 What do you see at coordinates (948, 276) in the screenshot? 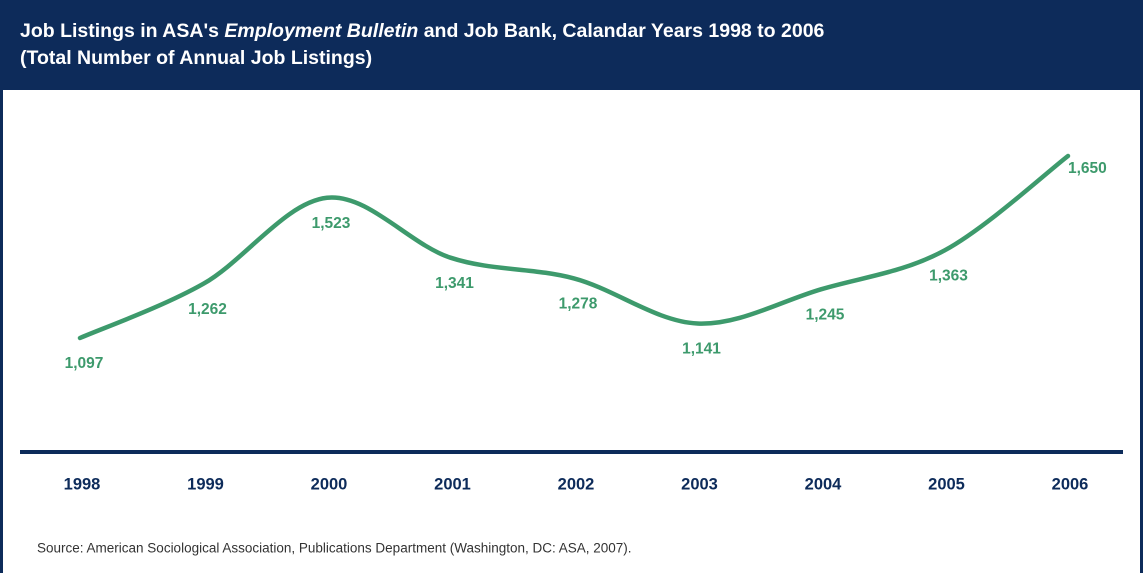
I see `data-label: 1,363` at bounding box center [948, 276].